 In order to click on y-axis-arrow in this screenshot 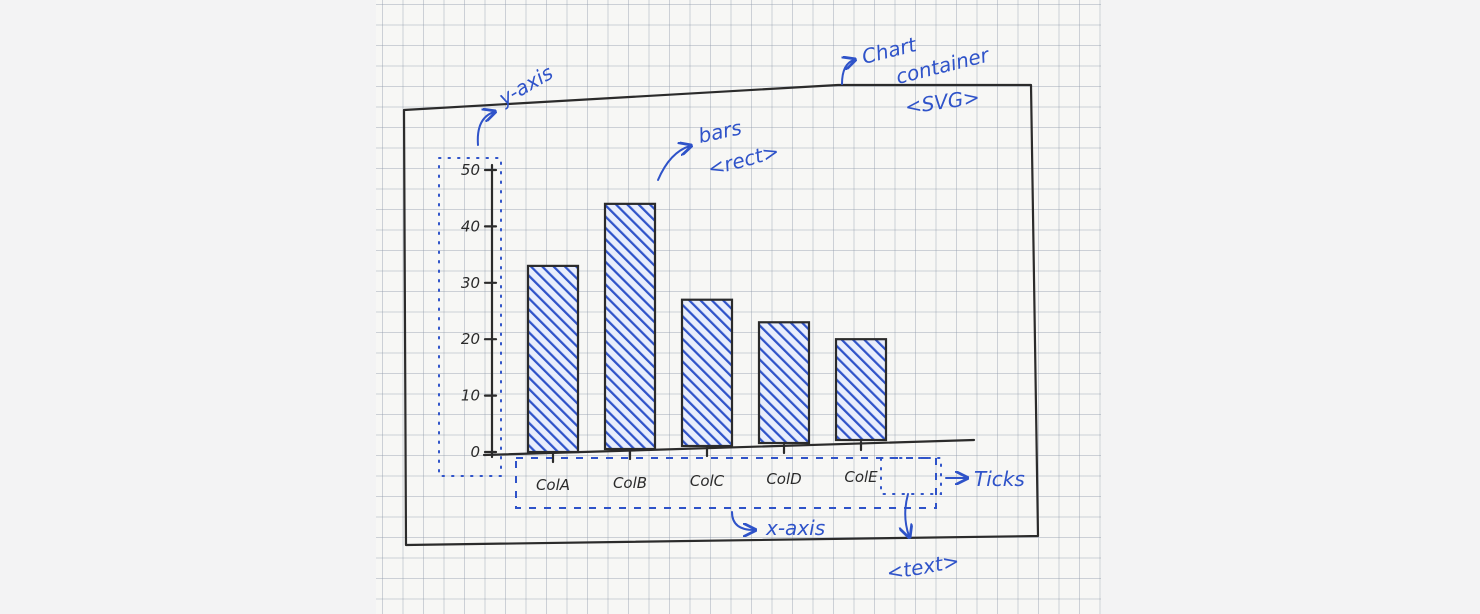, I will do `click(485, 129)`.